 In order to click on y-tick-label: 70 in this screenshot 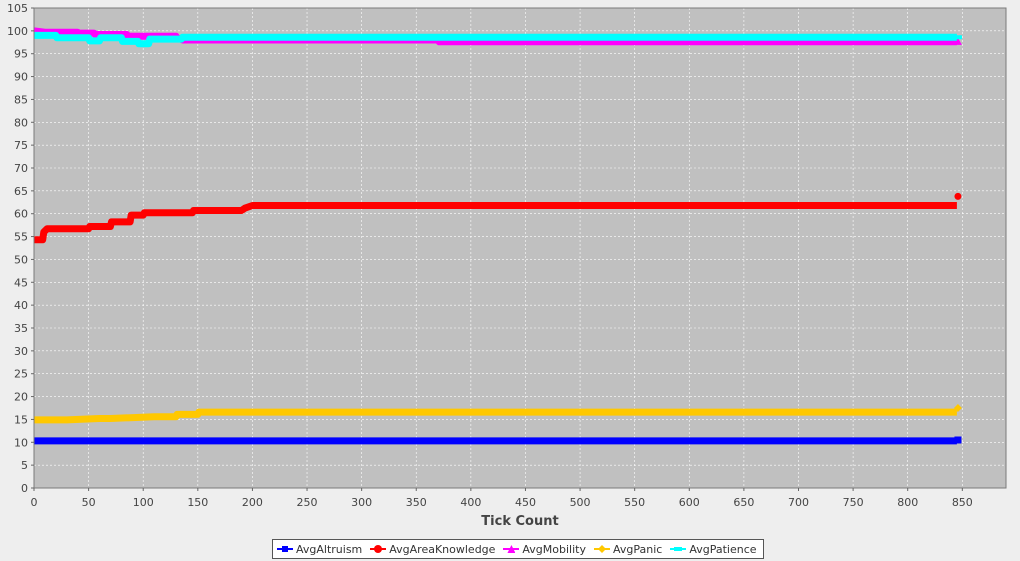, I will do `click(21, 168)`.